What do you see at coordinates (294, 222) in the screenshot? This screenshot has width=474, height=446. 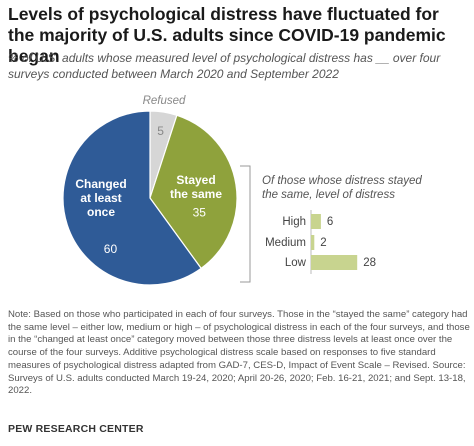 I see `bar-category-high: High` at bounding box center [294, 222].